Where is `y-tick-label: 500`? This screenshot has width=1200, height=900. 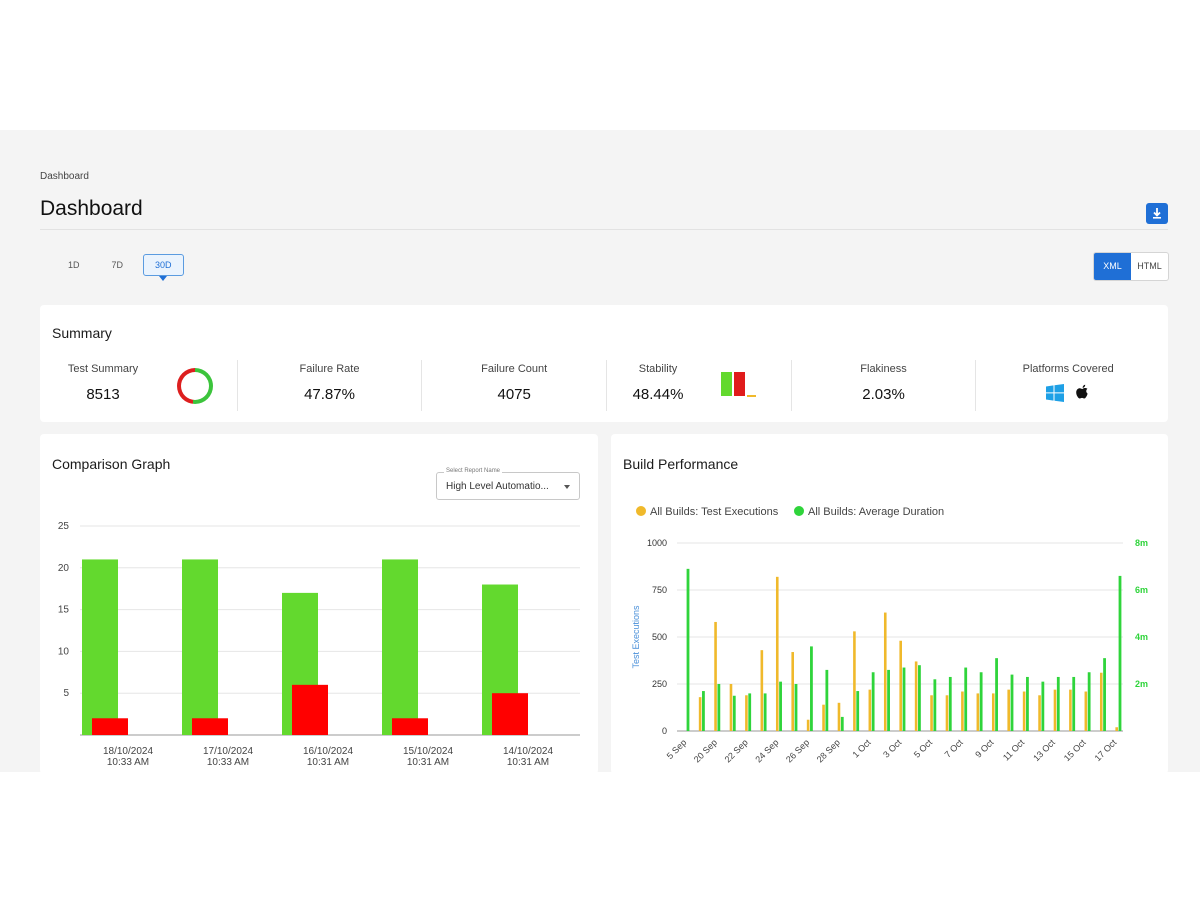
y-tick-label: 500 is located at coordinates (659, 637).